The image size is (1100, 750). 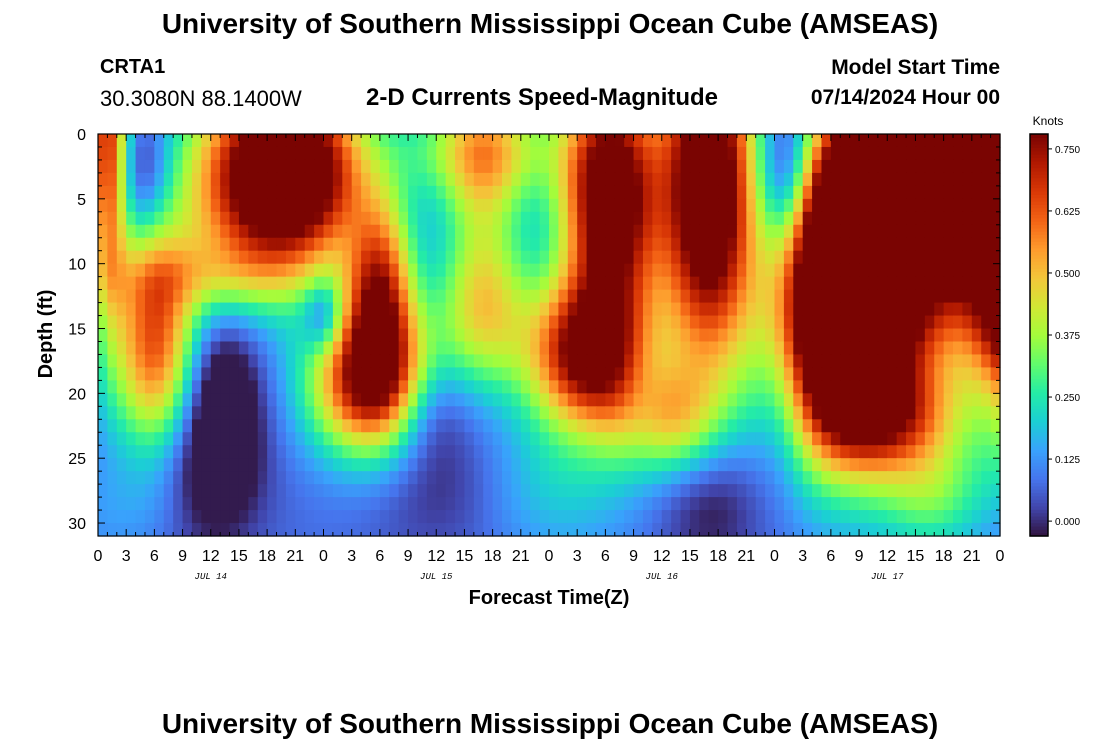 What do you see at coordinates (1067, 336) in the screenshot?
I see `colorbar-tick-label: 0.375` at bounding box center [1067, 336].